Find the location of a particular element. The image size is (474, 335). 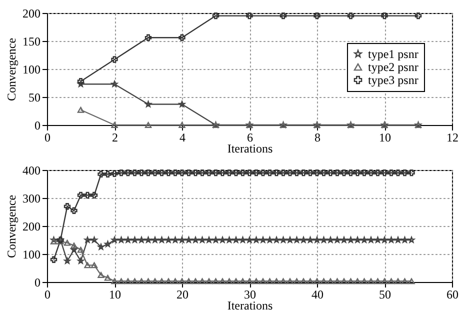

x-tick-label: 20 is located at coordinates (182, 295).